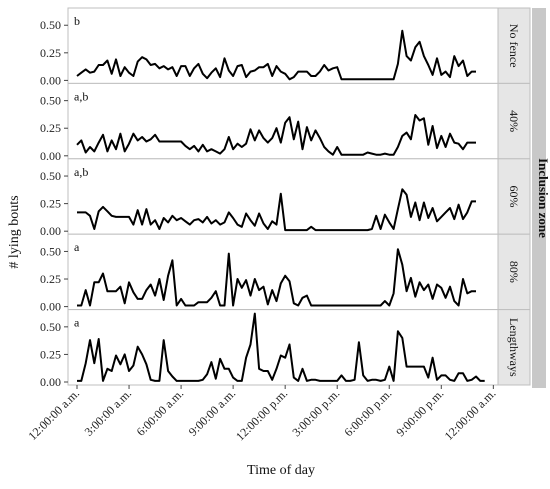 The width and height of the screenshot is (550, 489). Describe the element at coordinates (367, 412) in the screenshot. I see `x-tick-label: 6:00:00 p.m.` at that location.